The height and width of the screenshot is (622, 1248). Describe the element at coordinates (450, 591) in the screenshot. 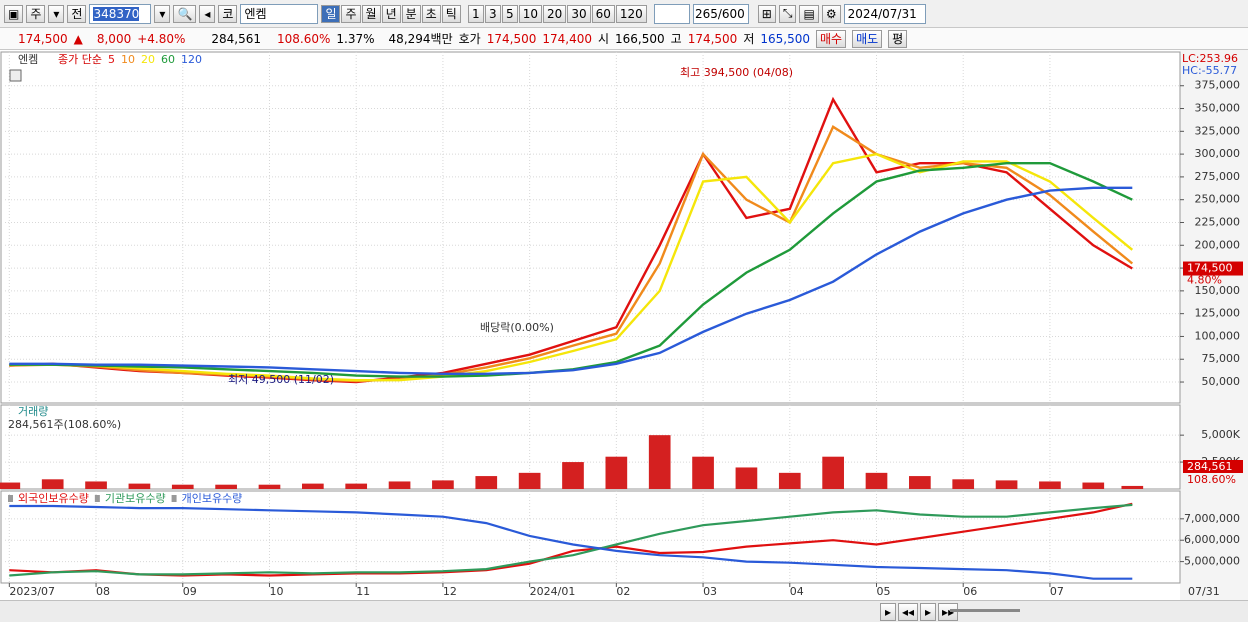

I see `x-tick-label: 12` at that location.